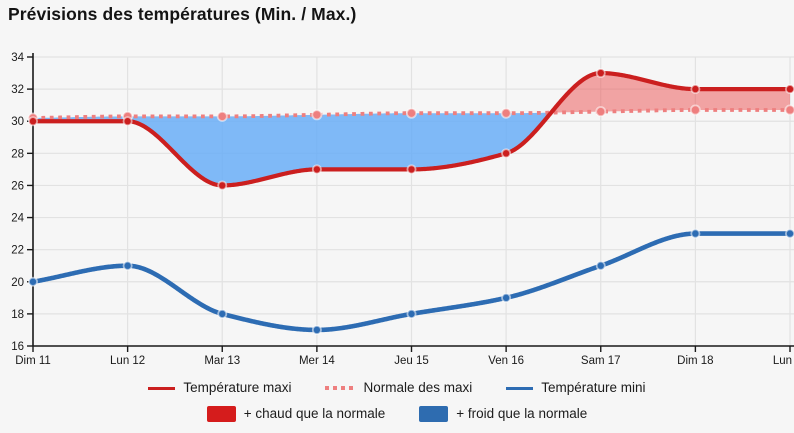  I want to click on warmer-than-normal-area, so click(670, 93).